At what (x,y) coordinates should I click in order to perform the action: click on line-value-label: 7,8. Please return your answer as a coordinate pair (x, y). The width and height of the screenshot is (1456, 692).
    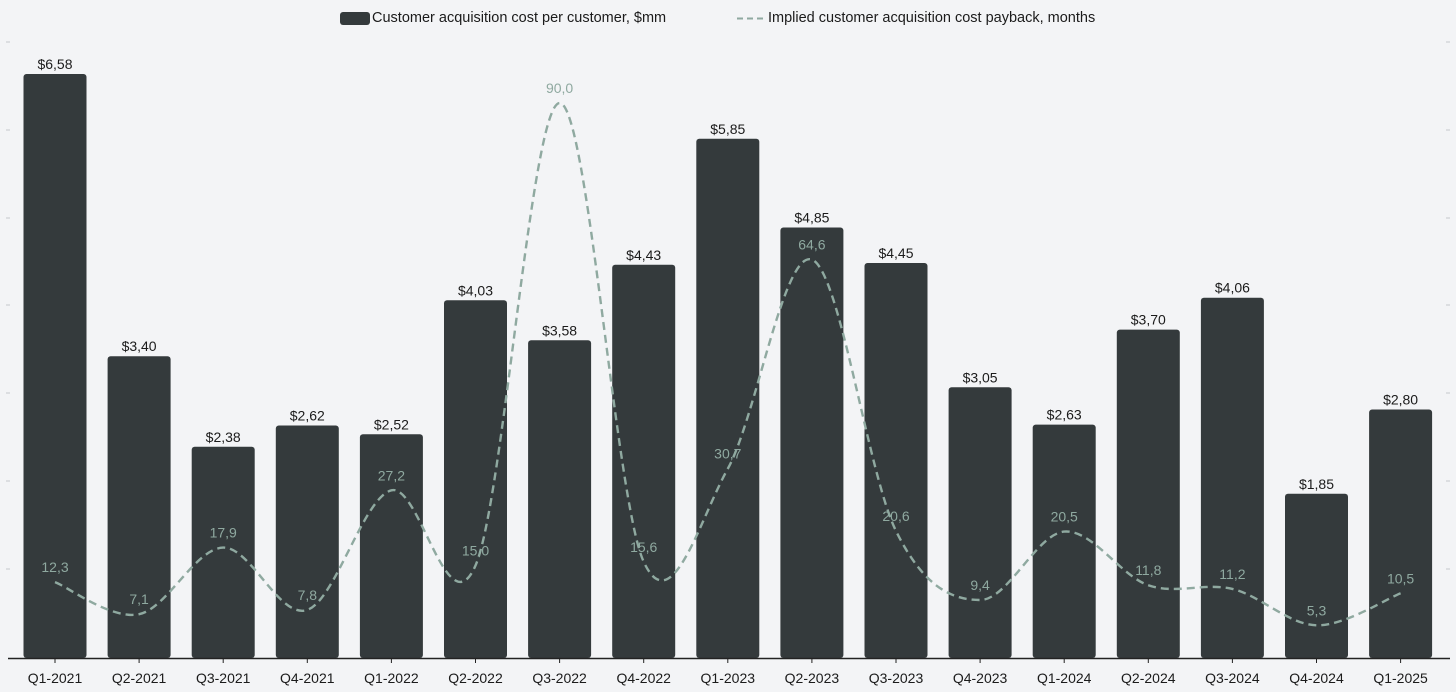
    Looking at the image, I should click on (308, 595).